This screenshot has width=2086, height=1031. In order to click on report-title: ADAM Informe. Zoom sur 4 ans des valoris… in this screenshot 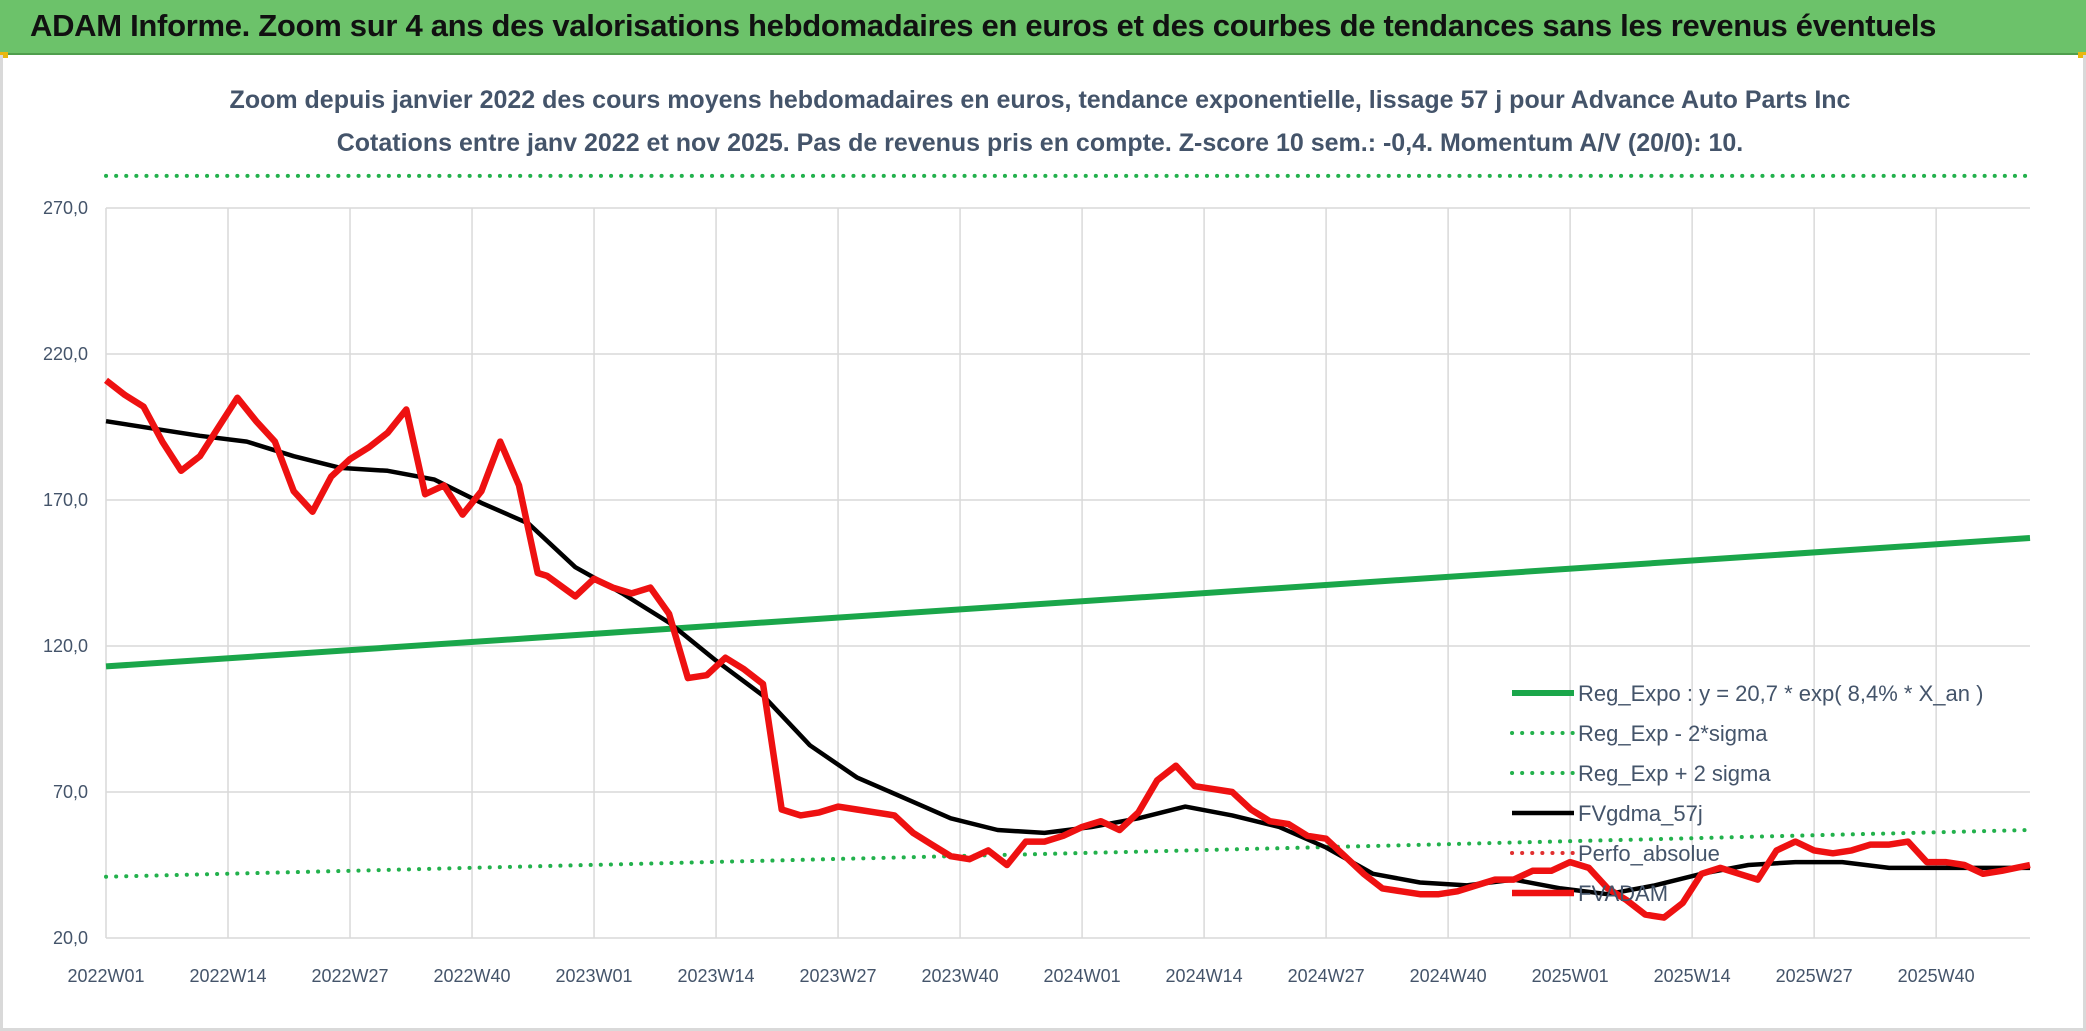, I will do `click(983, 25)`.